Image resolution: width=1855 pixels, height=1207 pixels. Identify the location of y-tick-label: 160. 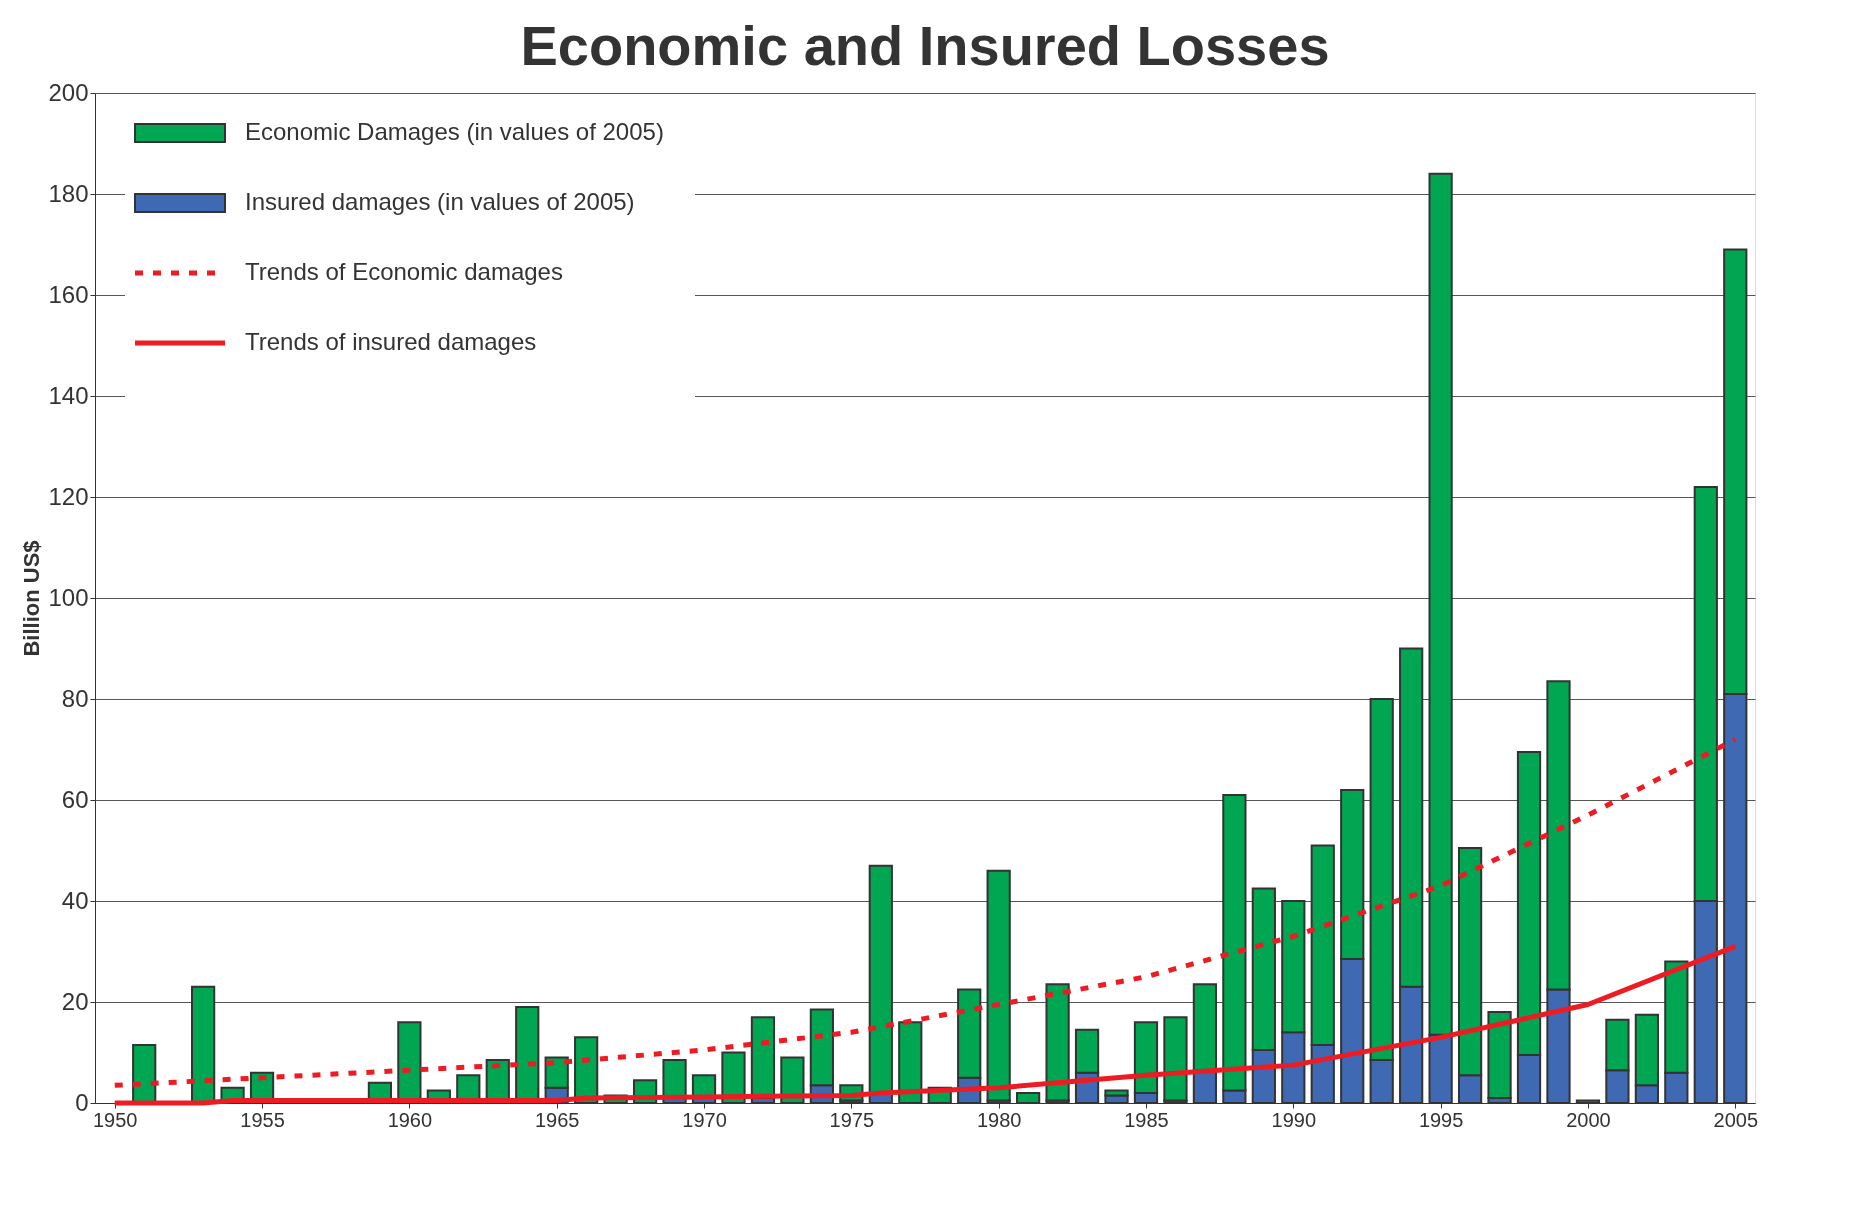
(68, 294).